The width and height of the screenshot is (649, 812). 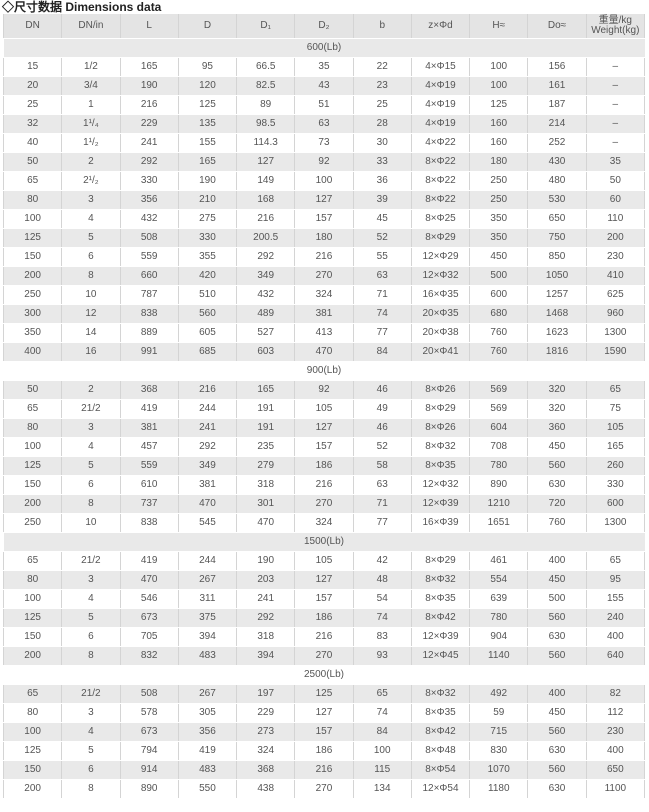 What do you see at coordinates (207, 637) in the screenshot?
I see `table-cell: 394` at bounding box center [207, 637].